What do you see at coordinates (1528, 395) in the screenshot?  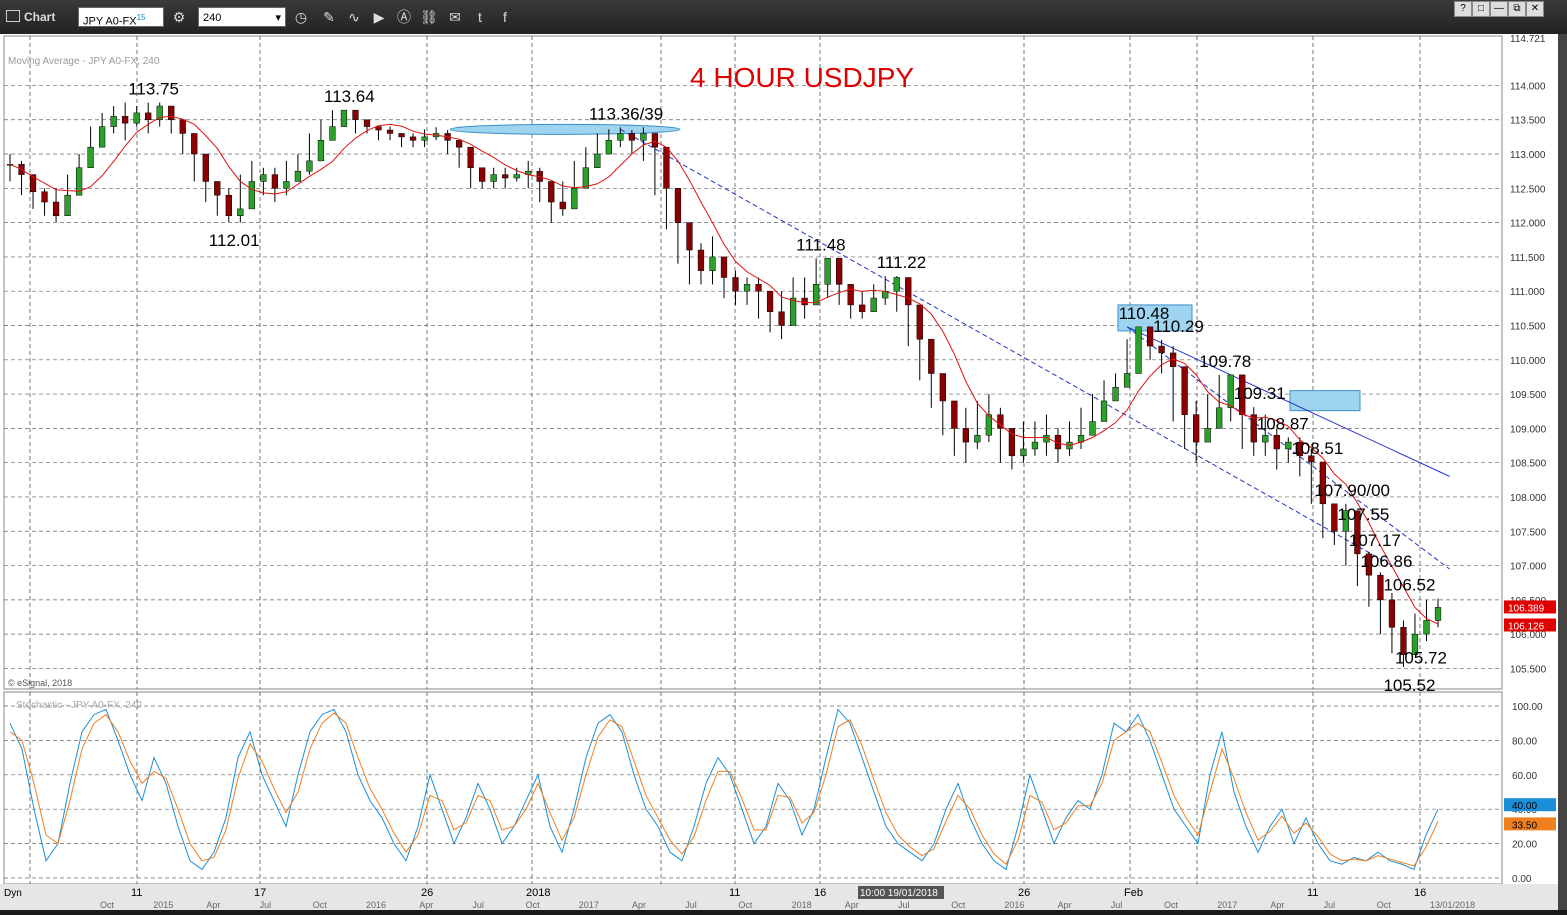 I see `price-tick-label: 109.500` at bounding box center [1528, 395].